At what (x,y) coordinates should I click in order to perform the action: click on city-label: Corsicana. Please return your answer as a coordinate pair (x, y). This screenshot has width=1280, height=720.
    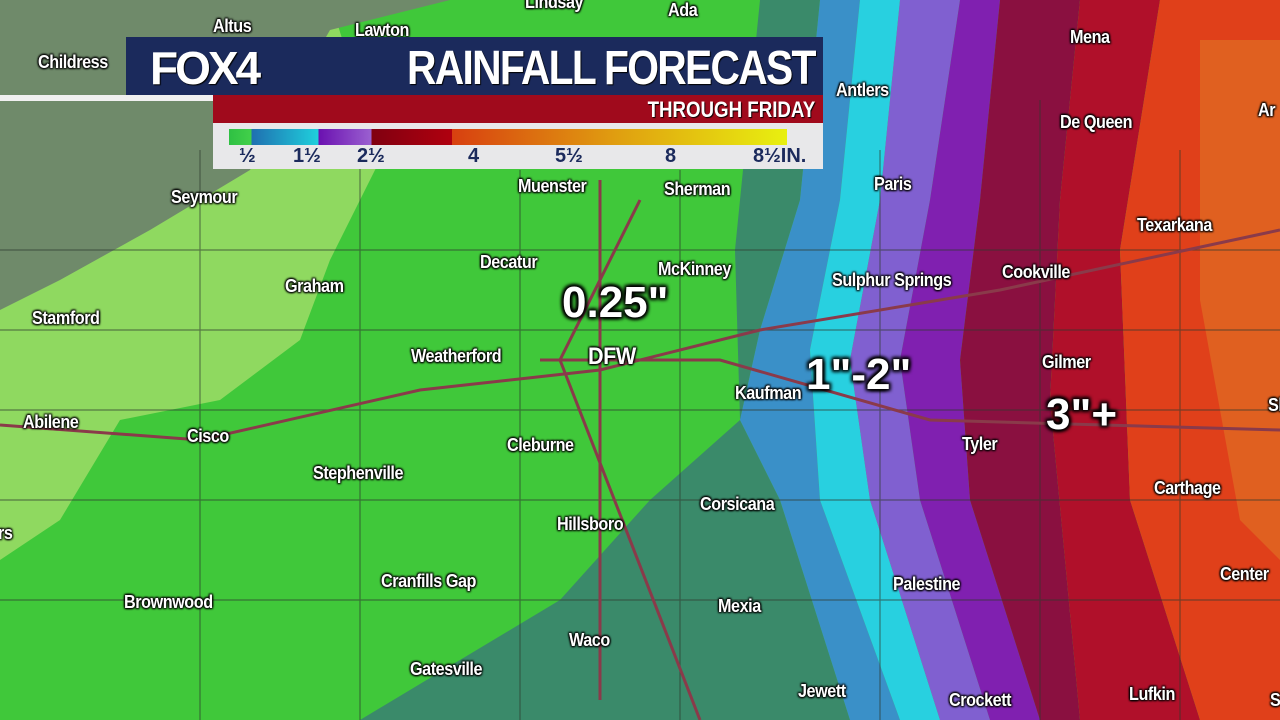
    Looking at the image, I should click on (737, 504).